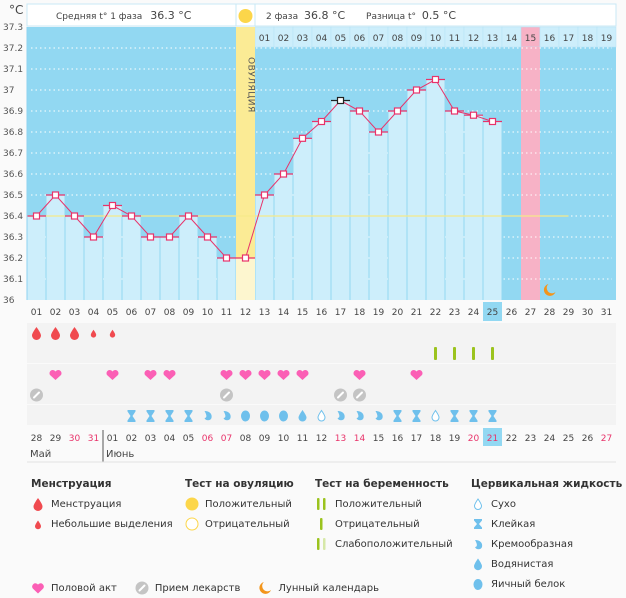 Image resolution: width=626 pixels, height=598 pixels. I want to click on cycle-day-label: 30, so click(588, 313).